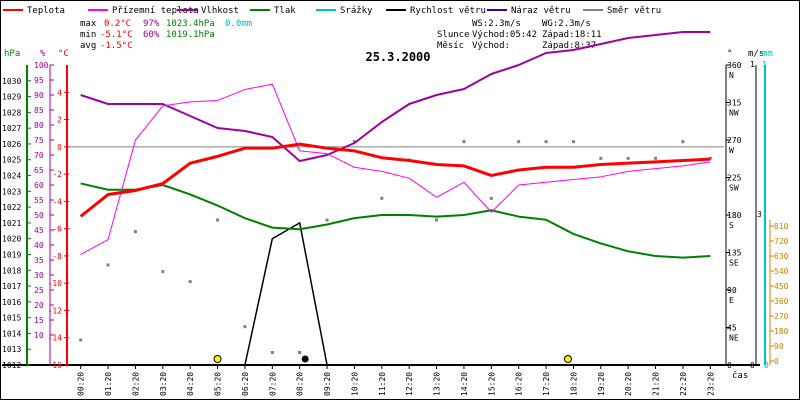 The width and height of the screenshot is (800, 404). Describe the element at coordinates (57, 201) in the screenshot. I see `temp-tick-label: -4` at that location.